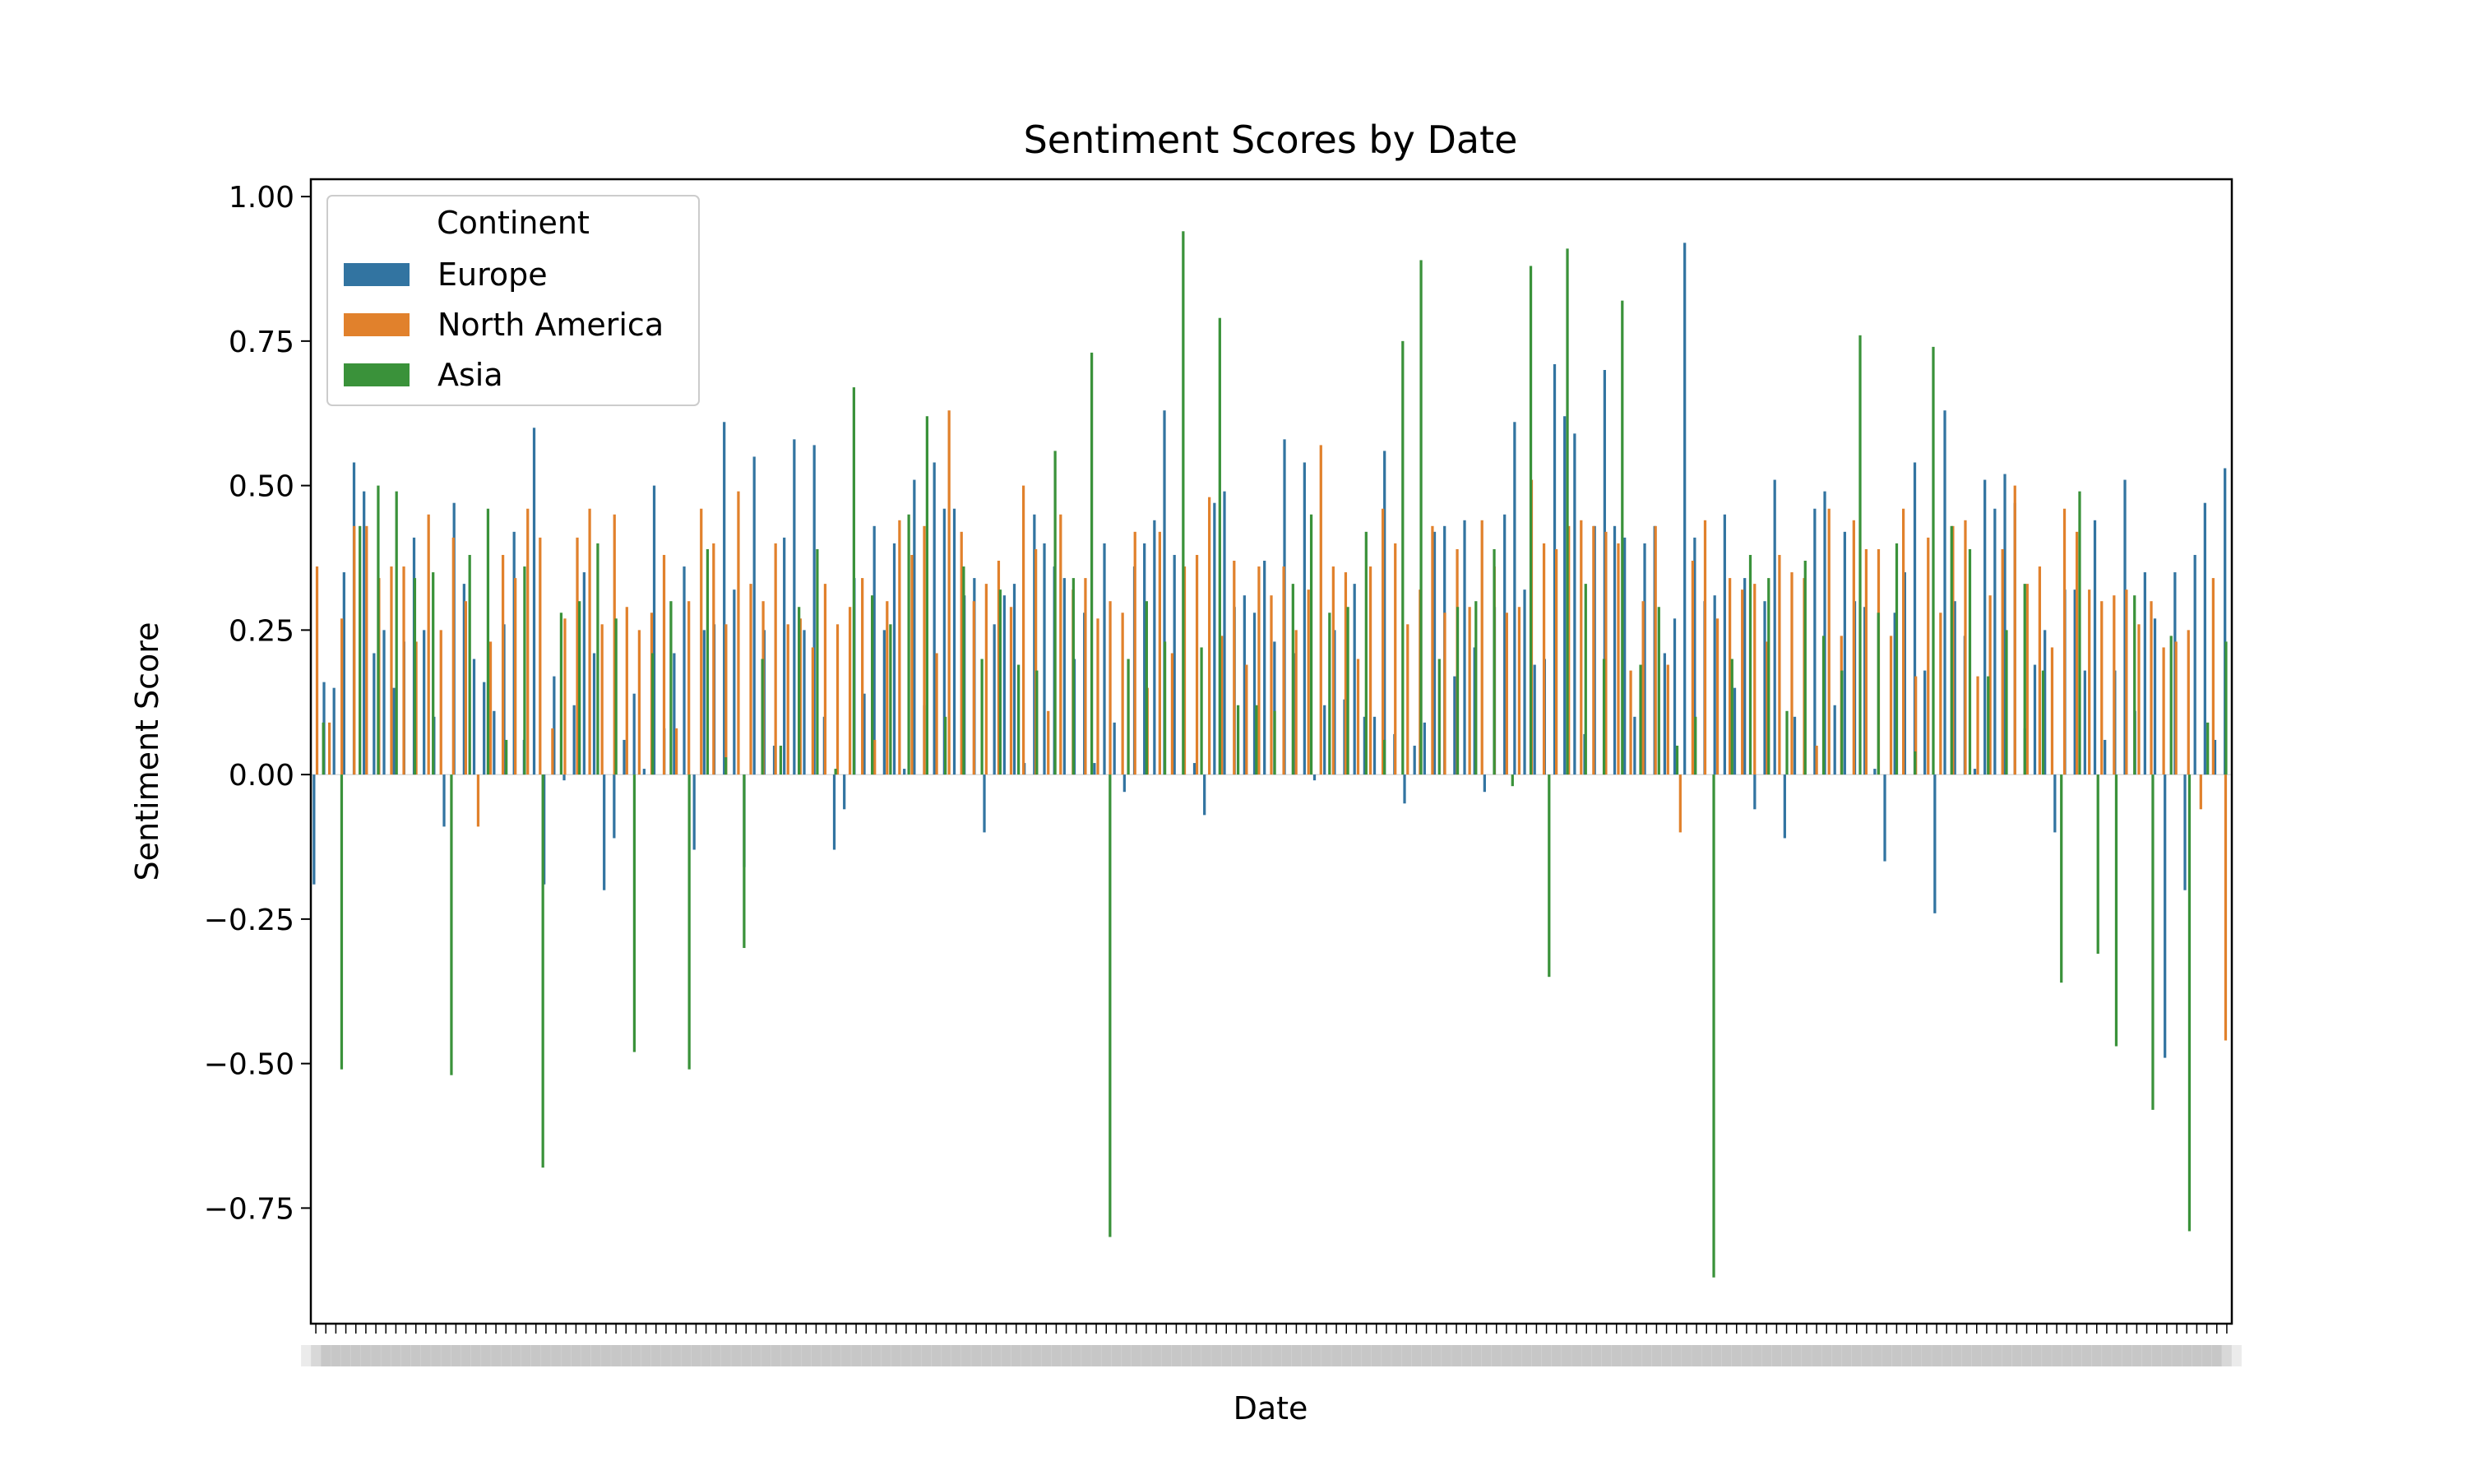 The height and width of the screenshot is (1484, 2467). Describe the element at coordinates (258, 704) in the screenshot. I see `y-axis: −0.75 −0.50 −0.25 0.00 0.25 0.50 0.75 1.00` at that location.